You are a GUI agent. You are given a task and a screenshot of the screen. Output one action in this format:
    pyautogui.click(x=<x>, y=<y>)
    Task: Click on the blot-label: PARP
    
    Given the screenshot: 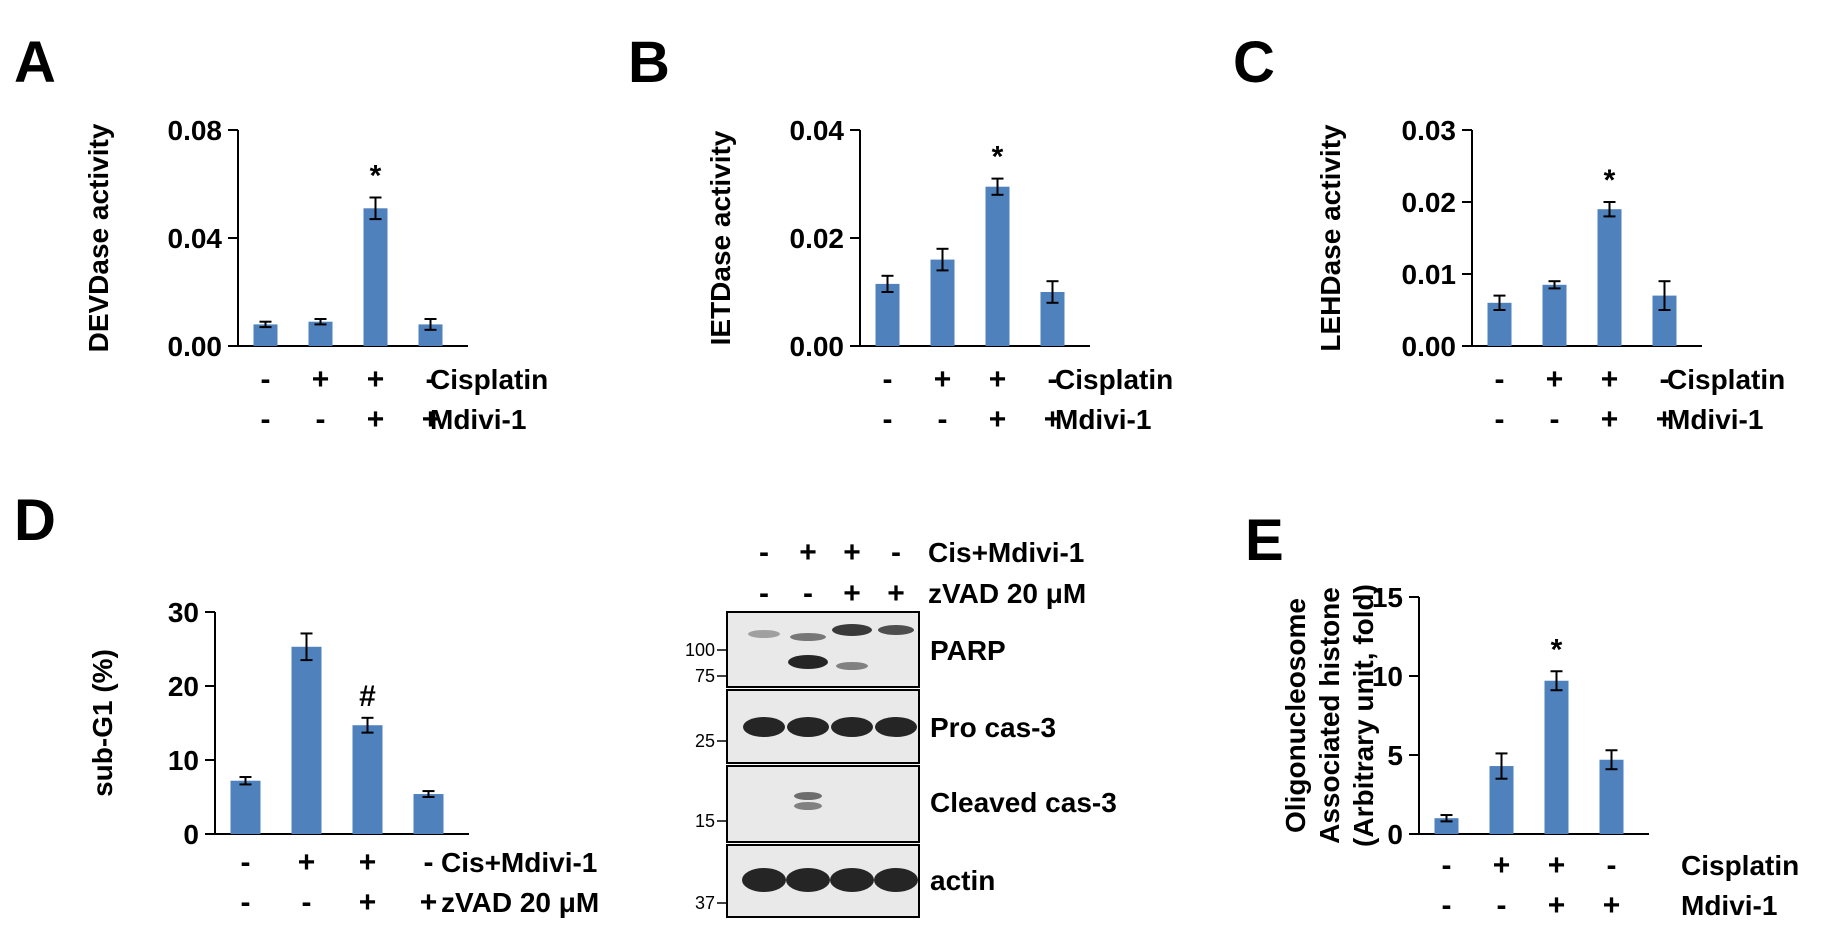 What is the action you would take?
    pyautogui.click(x=968, y=650)
    